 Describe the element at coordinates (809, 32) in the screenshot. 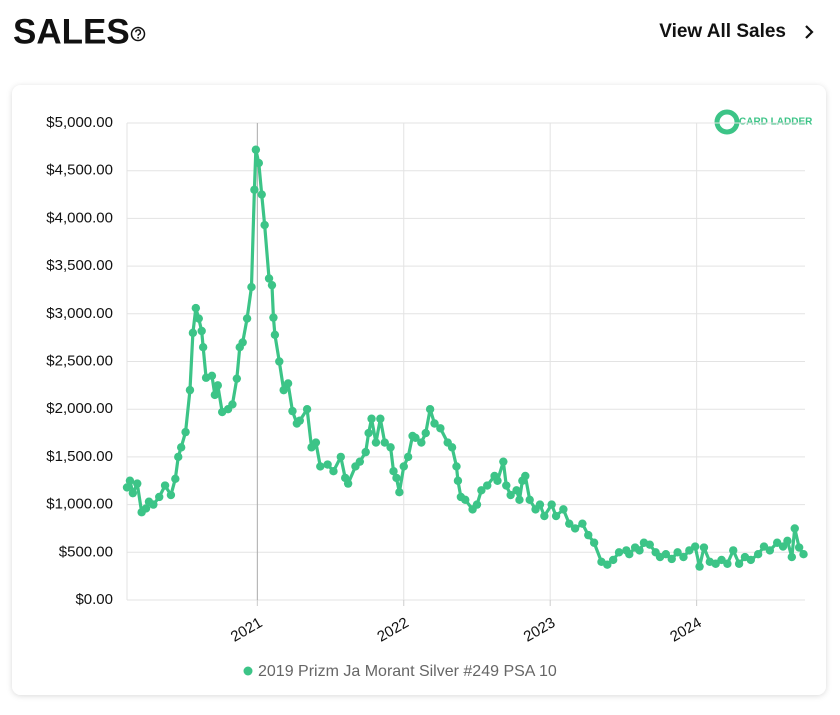

I see `chevron` at that location.